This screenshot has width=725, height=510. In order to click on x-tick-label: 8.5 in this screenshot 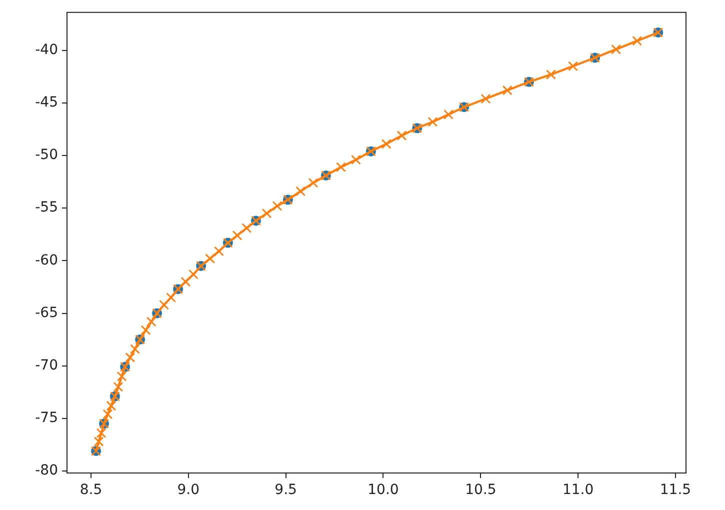, I will do `click(91, 490)`.